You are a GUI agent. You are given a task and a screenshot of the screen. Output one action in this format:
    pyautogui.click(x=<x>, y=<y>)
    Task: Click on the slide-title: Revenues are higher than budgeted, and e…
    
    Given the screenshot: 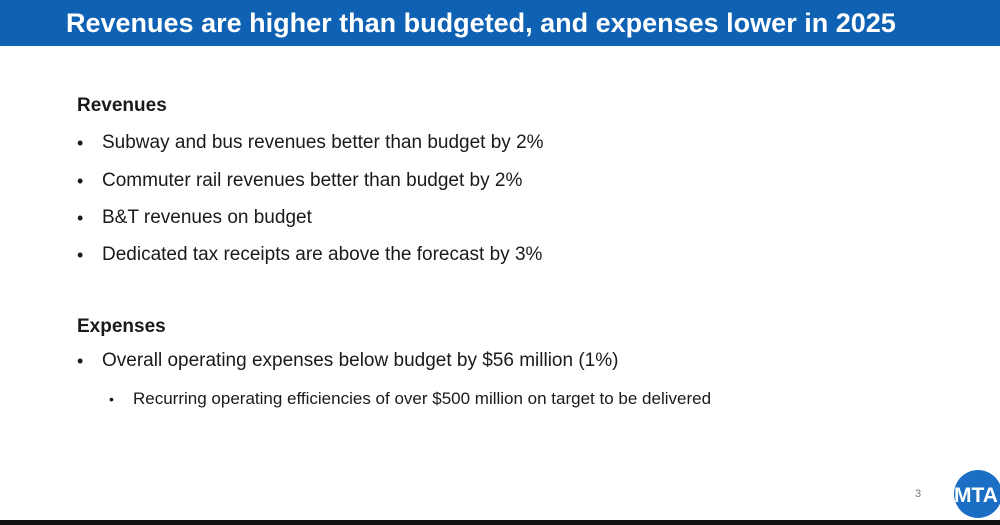 What is the action you would take?
    pyautogui.click(x=481, y=23)
    